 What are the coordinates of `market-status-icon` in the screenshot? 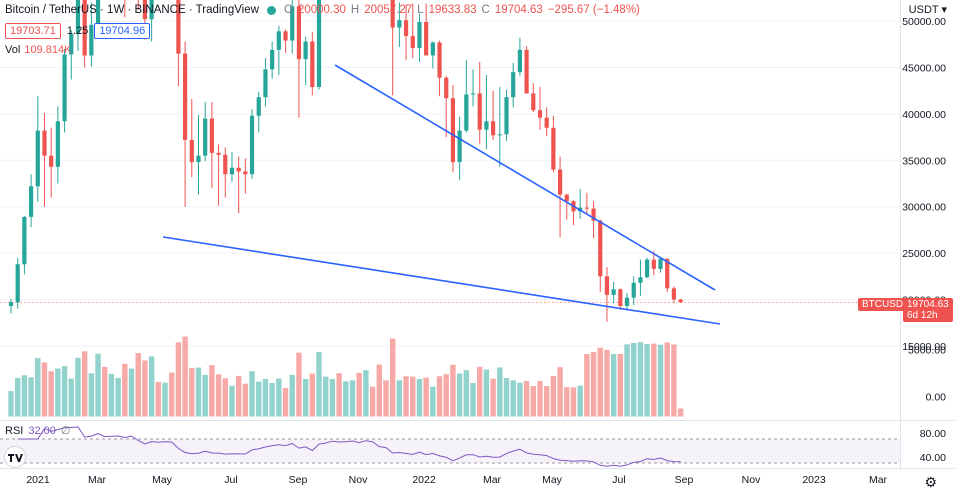 It's located at (271, 10).